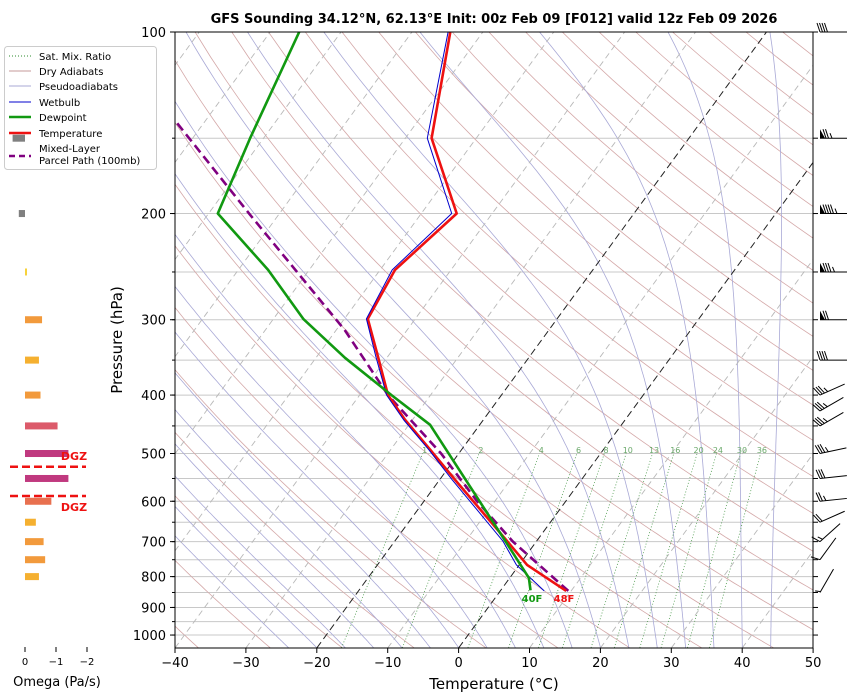  Describe the element at coordinates (762, 450) in the screenshot. I see `mixing-ratio-label: 36` at that location.